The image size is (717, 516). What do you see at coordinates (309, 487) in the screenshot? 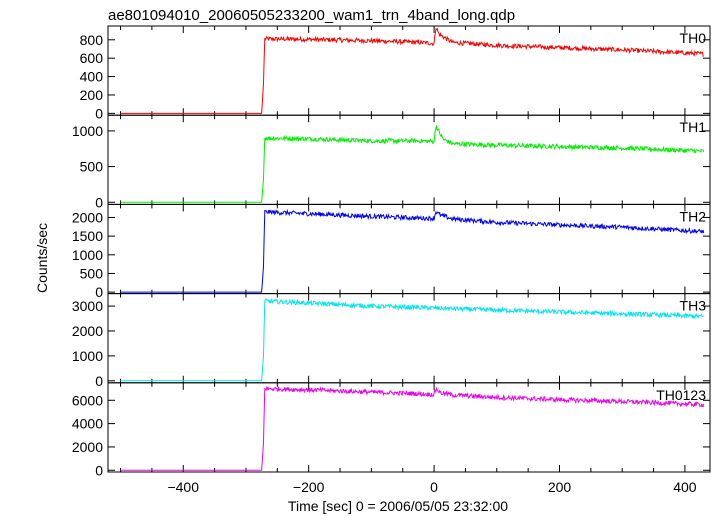
I see `x-tick-label: −200` at bounding box center [309, 487].